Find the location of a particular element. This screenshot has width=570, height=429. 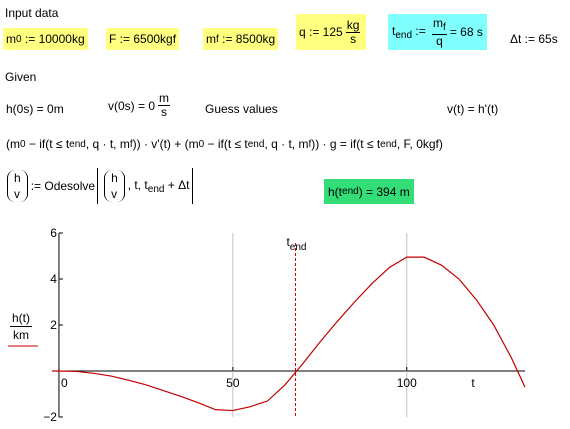

guess-label: Guess values is located at coordinates (241, 109).